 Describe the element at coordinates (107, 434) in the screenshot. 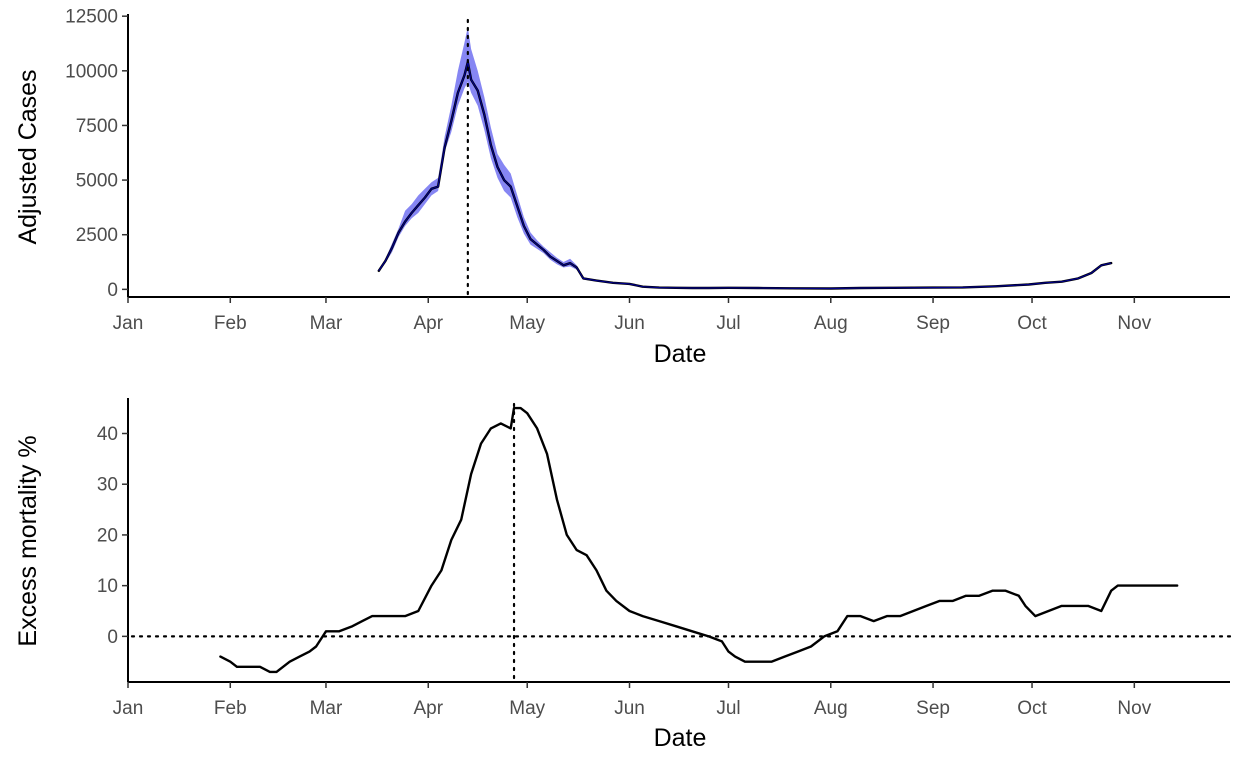

I see `y-tick-label: 40` at that location.